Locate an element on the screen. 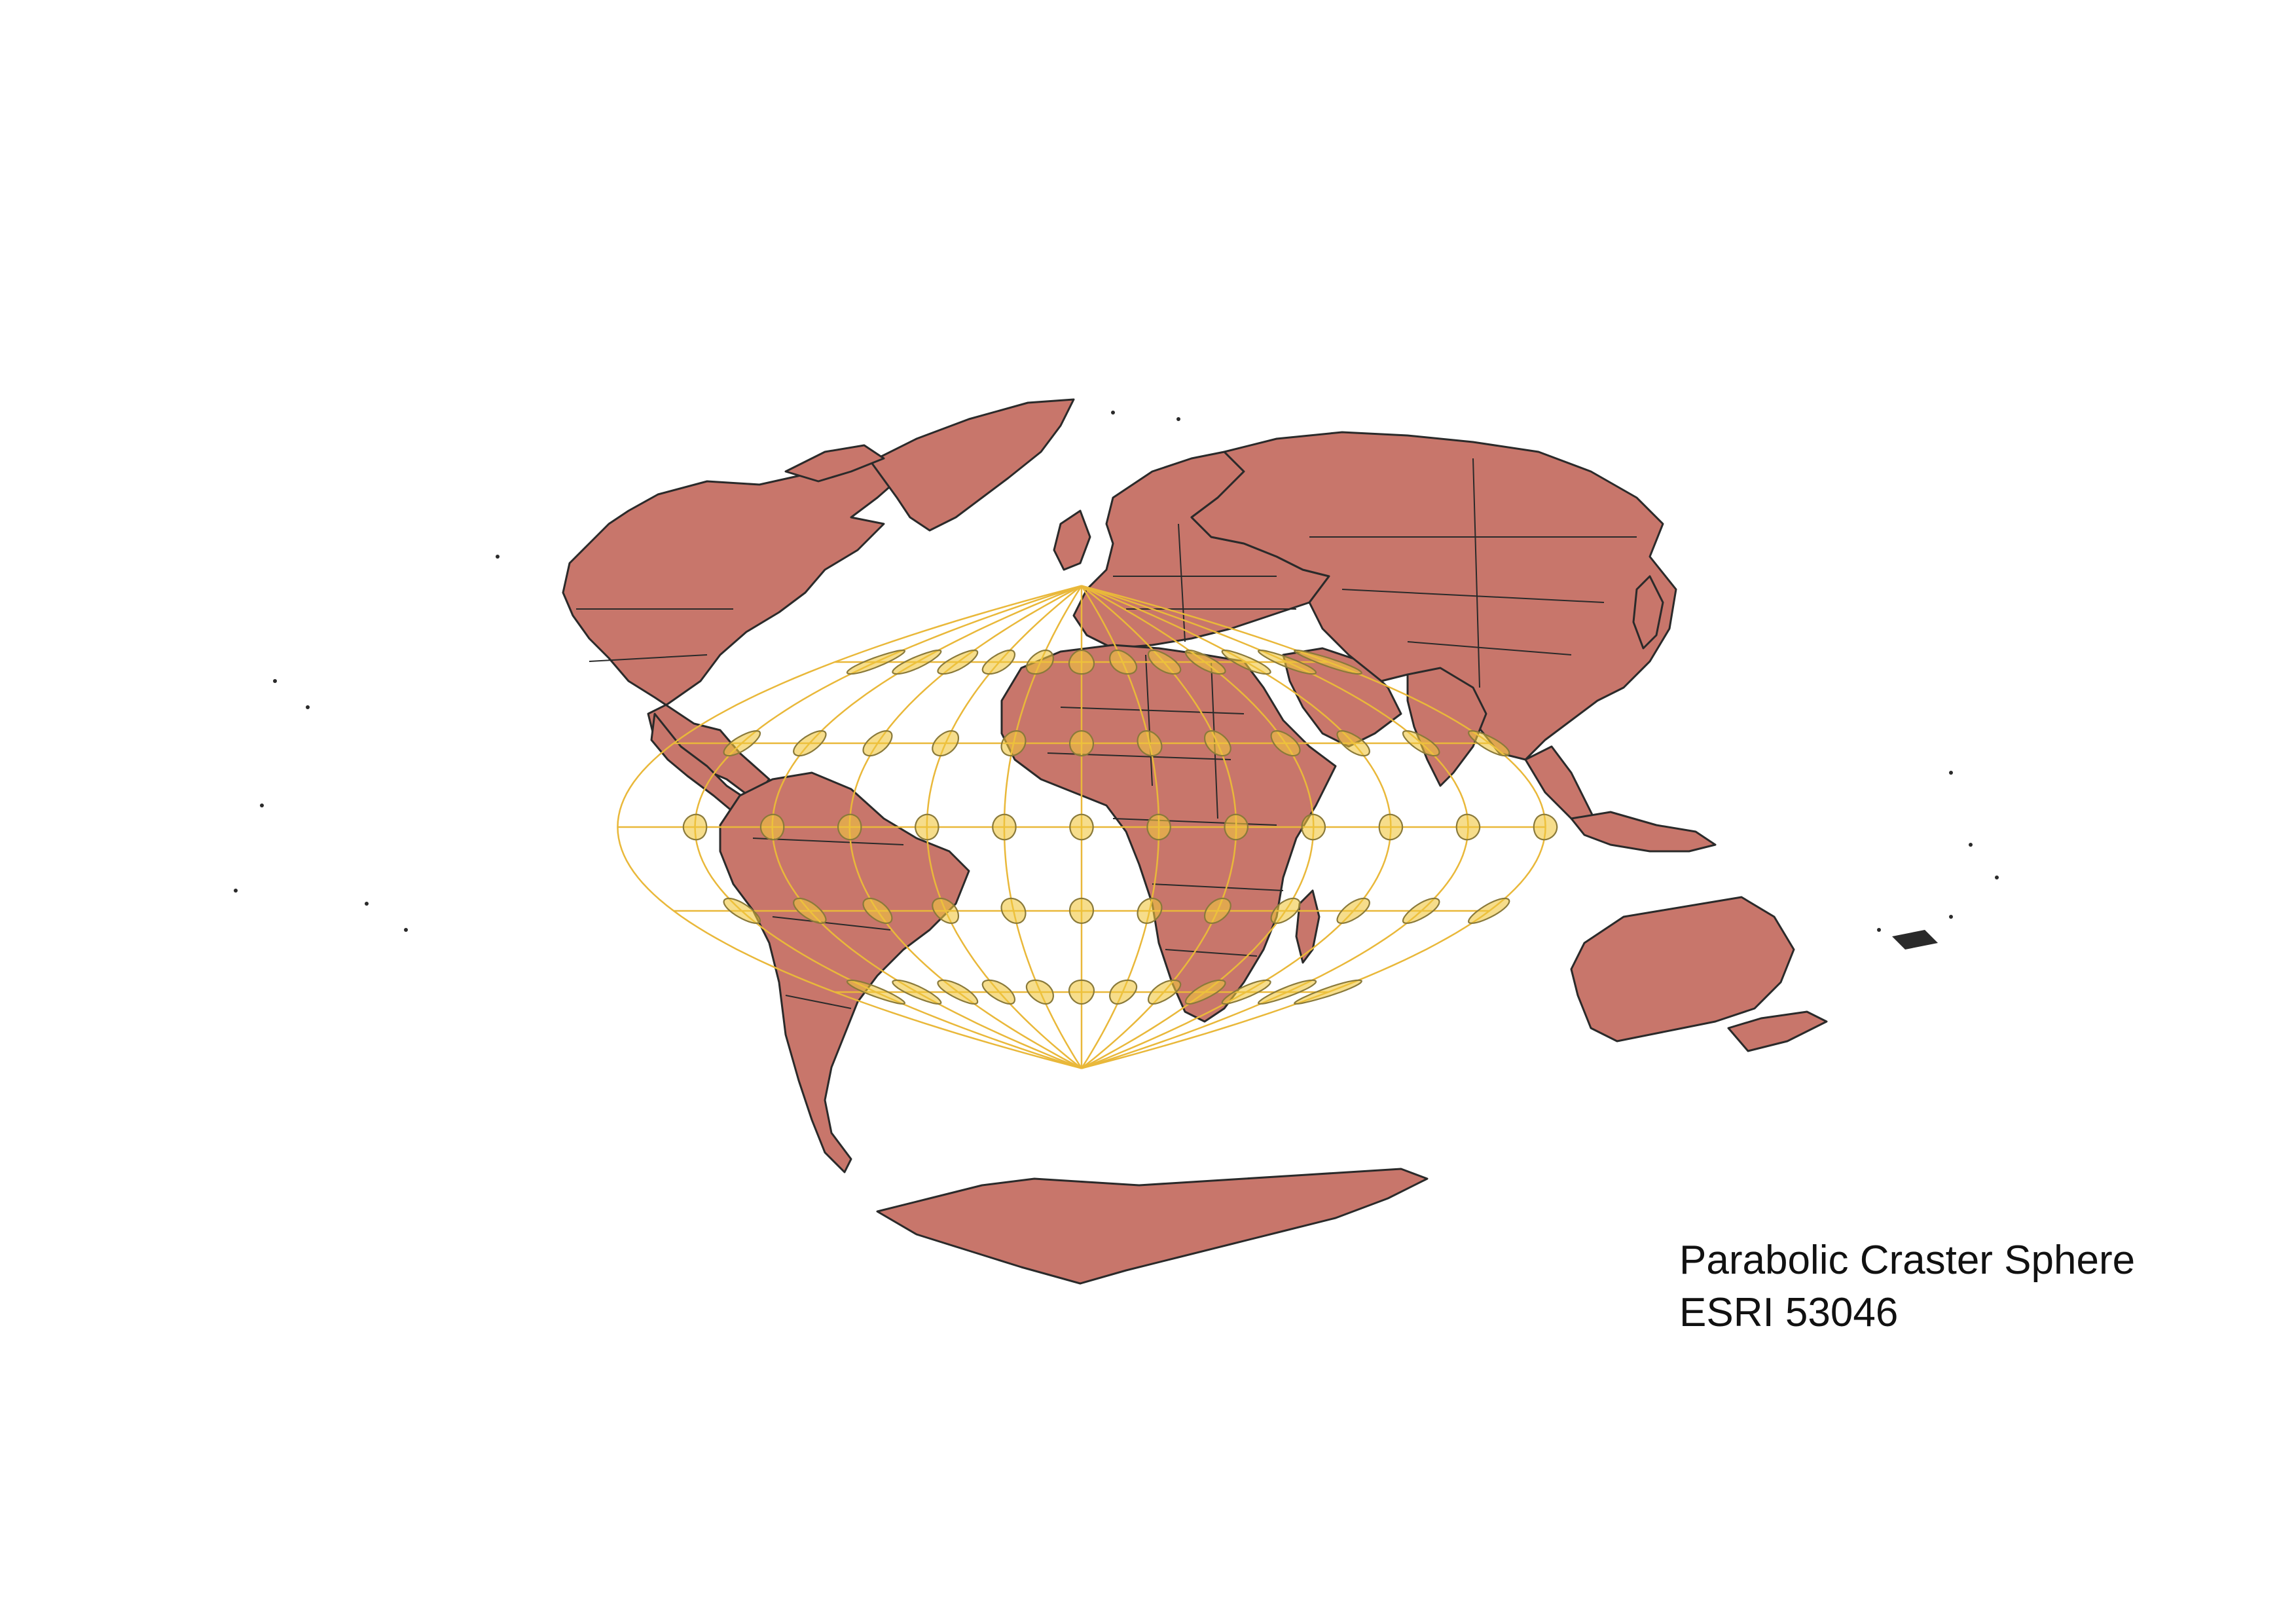 The width and height of the screenshot is (2296, 1624). asia is located at coordinates (1433, 596).